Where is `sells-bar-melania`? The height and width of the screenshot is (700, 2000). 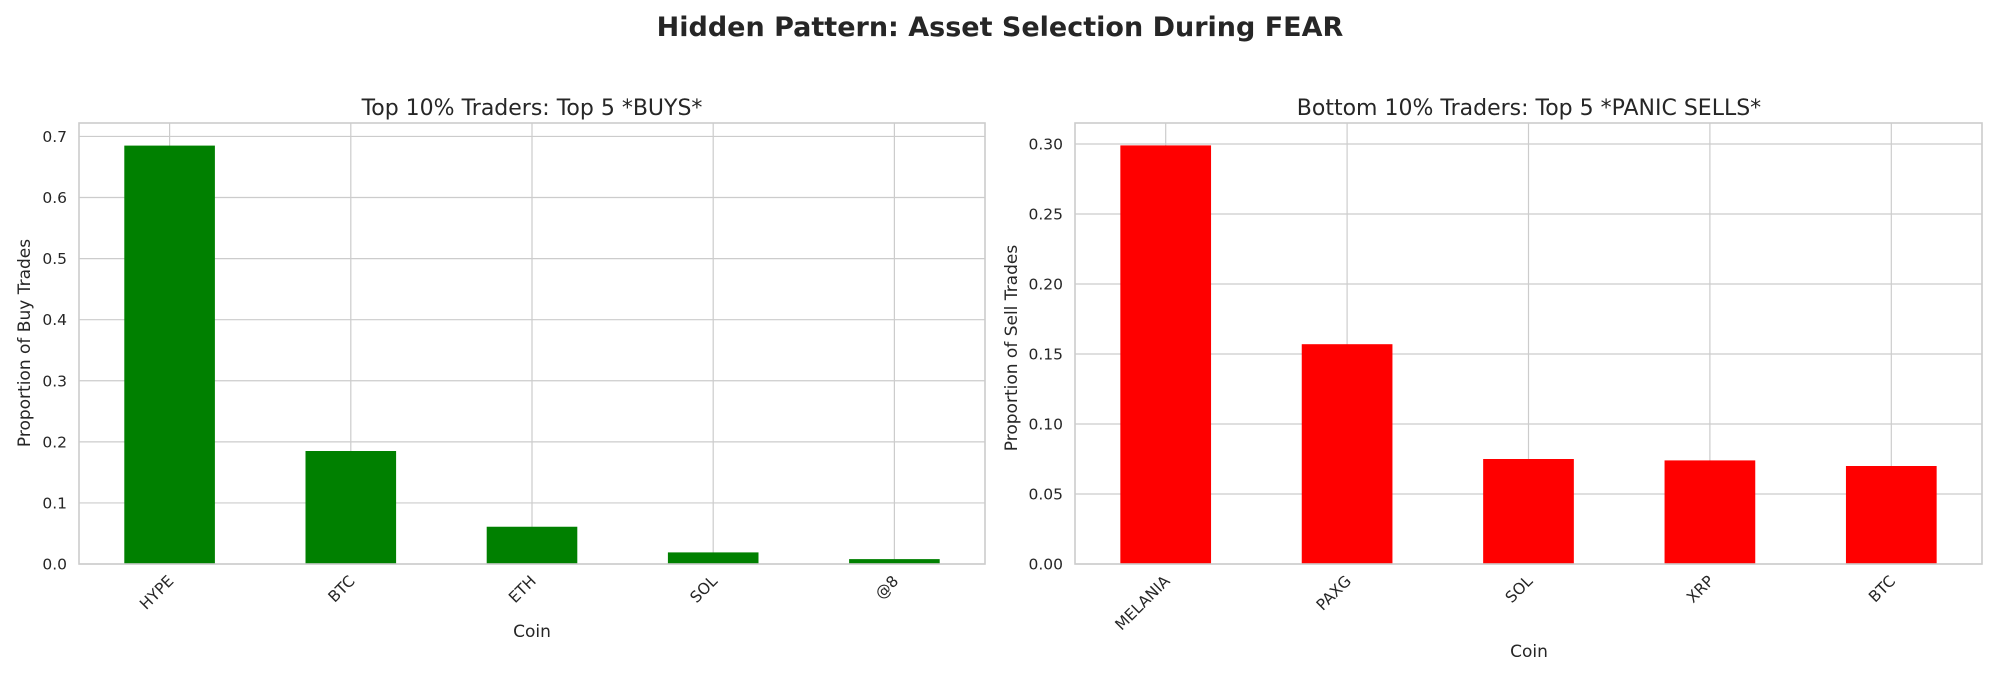
sells-bar-melania is located at coordinates (1166, 354).